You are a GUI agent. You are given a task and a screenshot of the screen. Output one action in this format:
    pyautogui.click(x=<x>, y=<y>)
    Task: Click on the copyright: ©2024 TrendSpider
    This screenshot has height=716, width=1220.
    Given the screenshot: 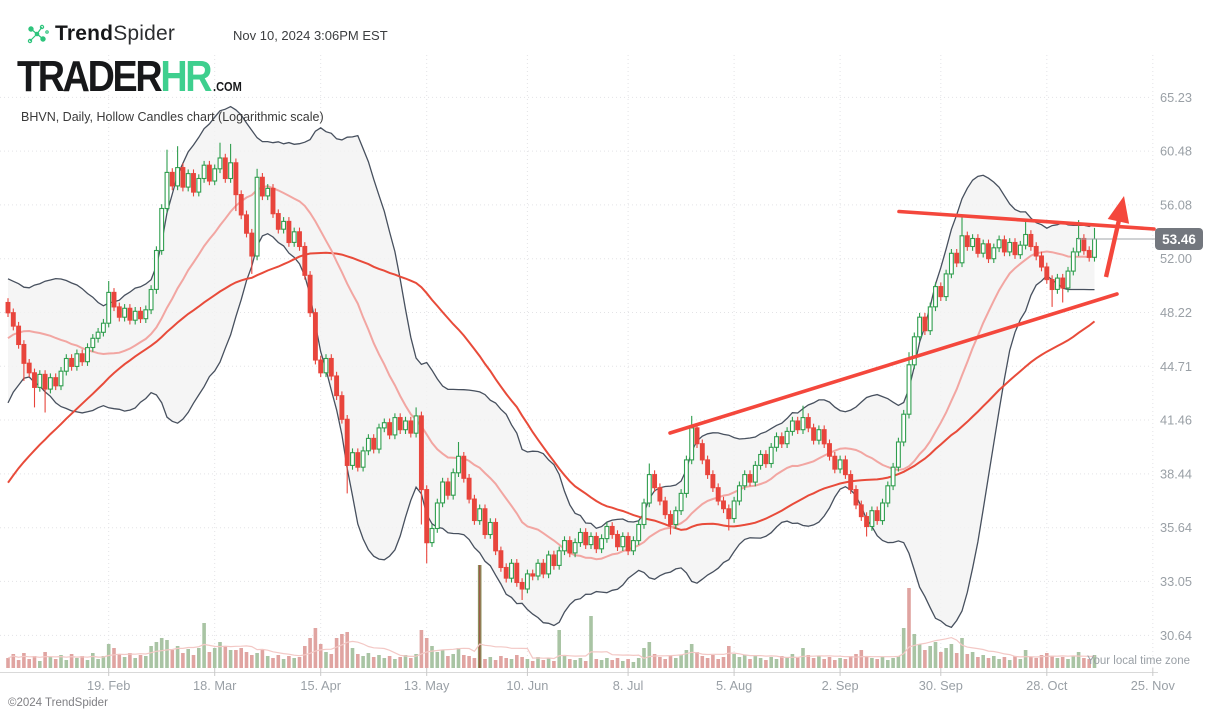 What is the action you would take?
    pyautogui.click(x=58, y=703)
    